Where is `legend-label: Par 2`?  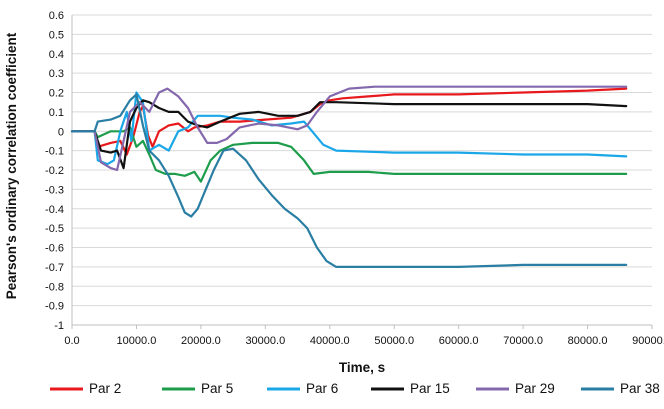
legend-label: Par 2 is located at coordinates (105, 388).